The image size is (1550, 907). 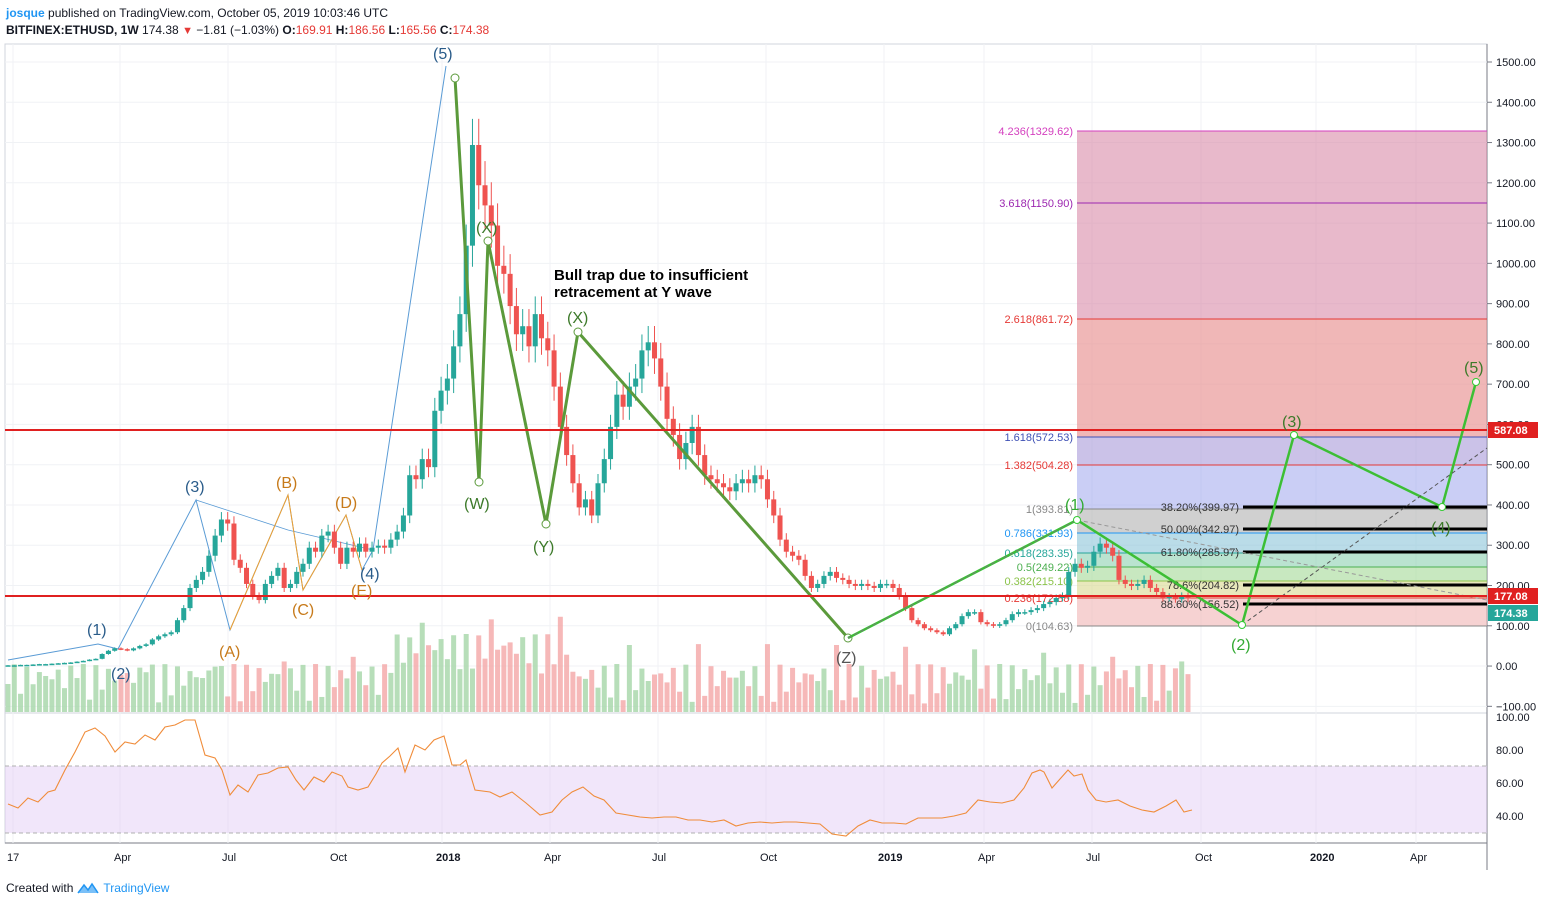 What do you see at coordinates (13, 858) in the screenshot?
I see `time-tick-label: 17` at bounding box center [13, 858].